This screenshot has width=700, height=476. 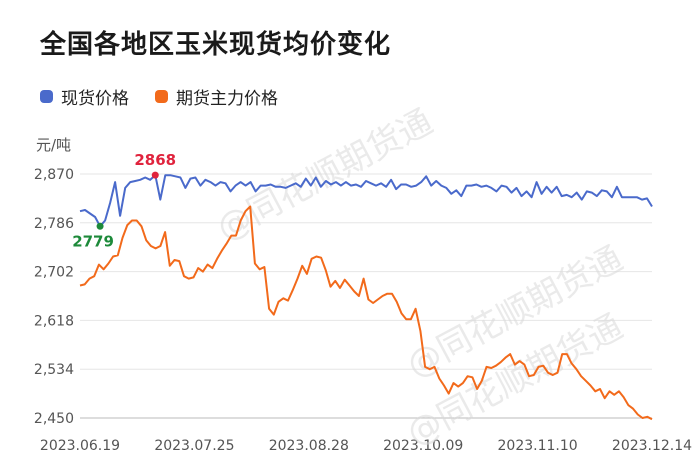 I want to click on legend: 现货价格 期货主力价格, so click(x=172, y=96).